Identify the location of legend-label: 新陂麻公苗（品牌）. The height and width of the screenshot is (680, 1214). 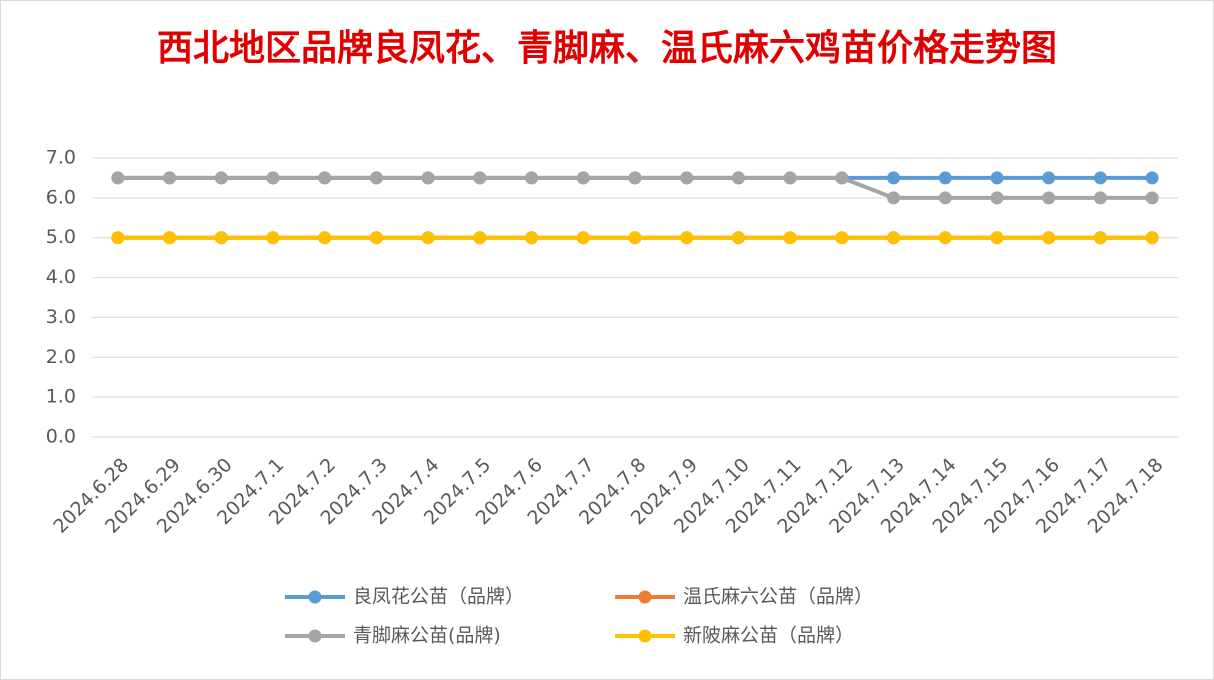
(768, 636).